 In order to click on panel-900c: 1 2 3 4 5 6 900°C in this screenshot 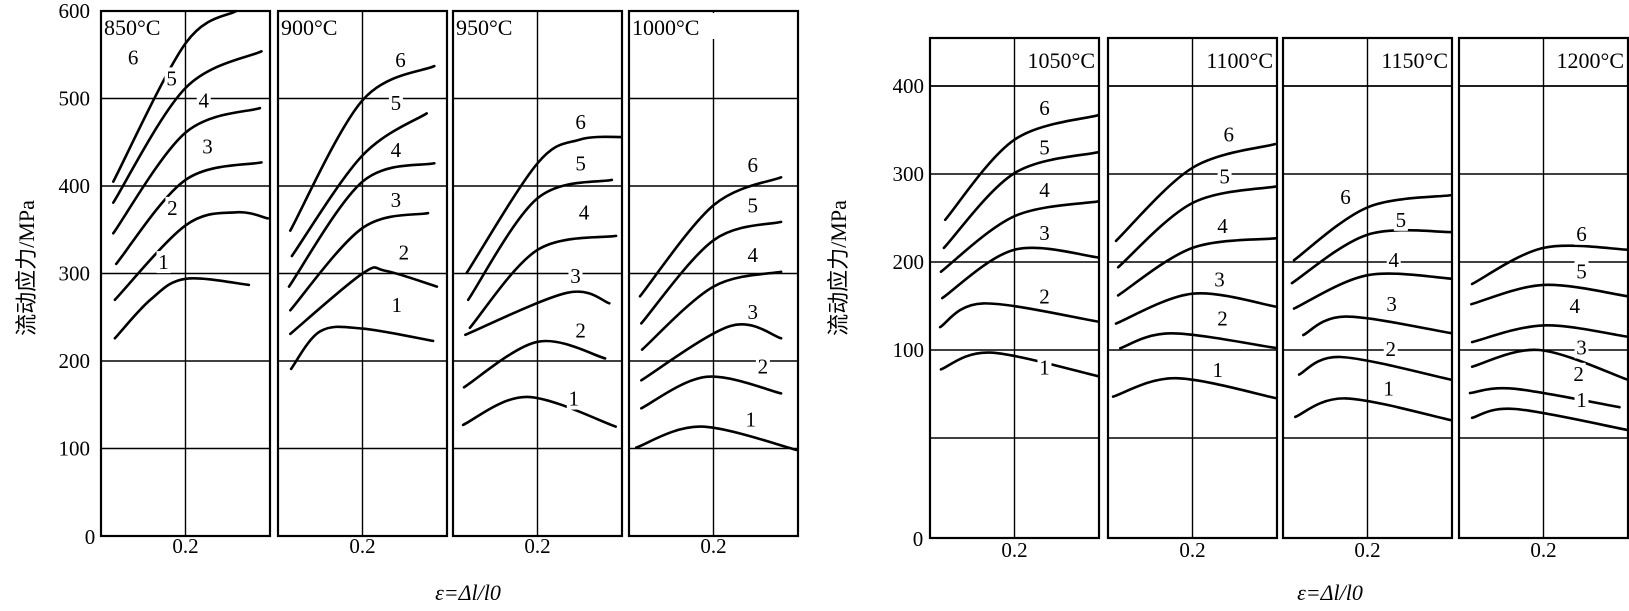, I will do `click(362, 273)`.